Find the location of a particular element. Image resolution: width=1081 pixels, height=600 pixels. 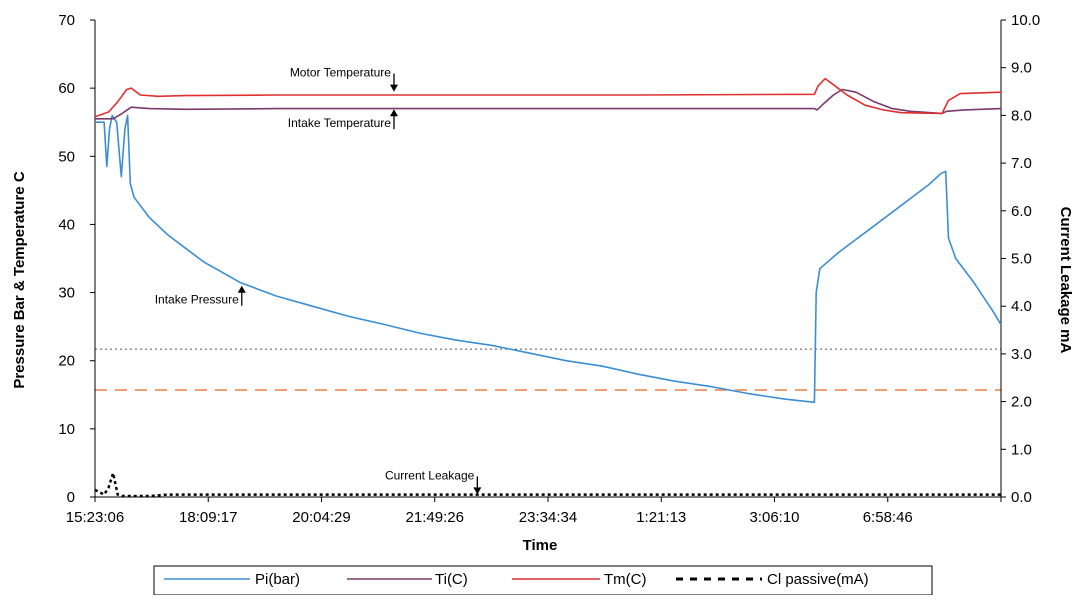

y-tick-label: 50 is located at coordinates (66, 156).